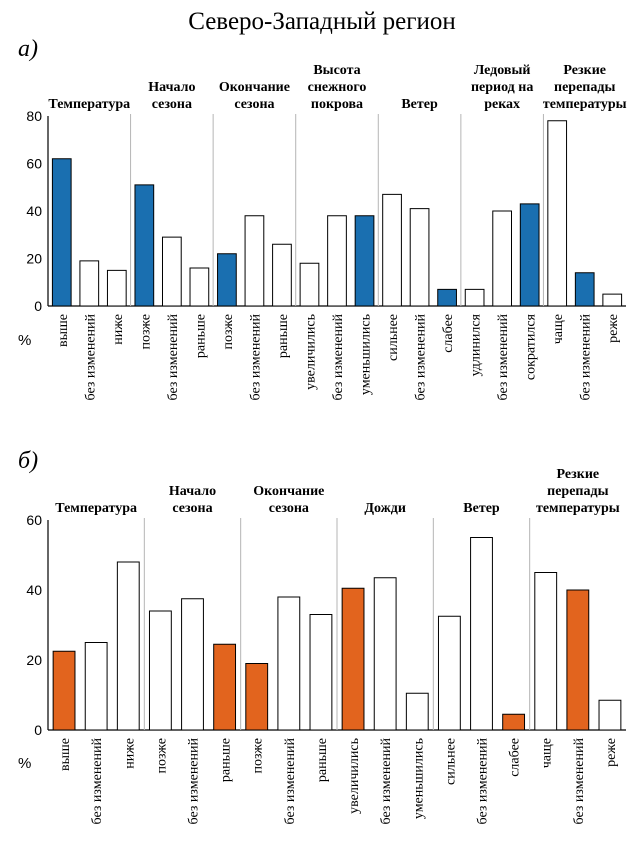 The height and width of the screenshot is (858, 644). I want to click on a-category-label: сократился, so click(531, 346).